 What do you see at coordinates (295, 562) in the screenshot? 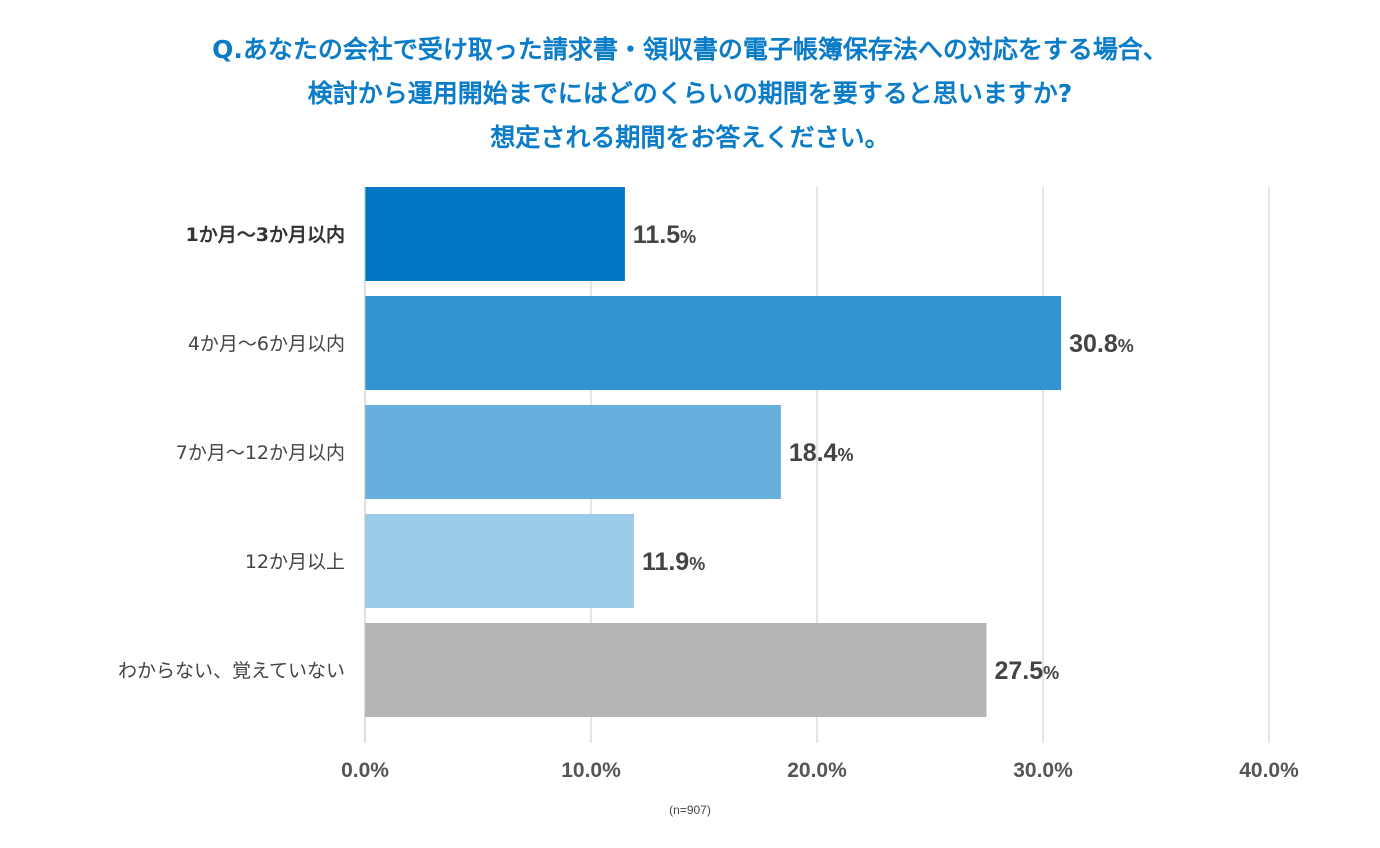
I see `category-label-4: 12か月以上` at bounding box center [295, 562].